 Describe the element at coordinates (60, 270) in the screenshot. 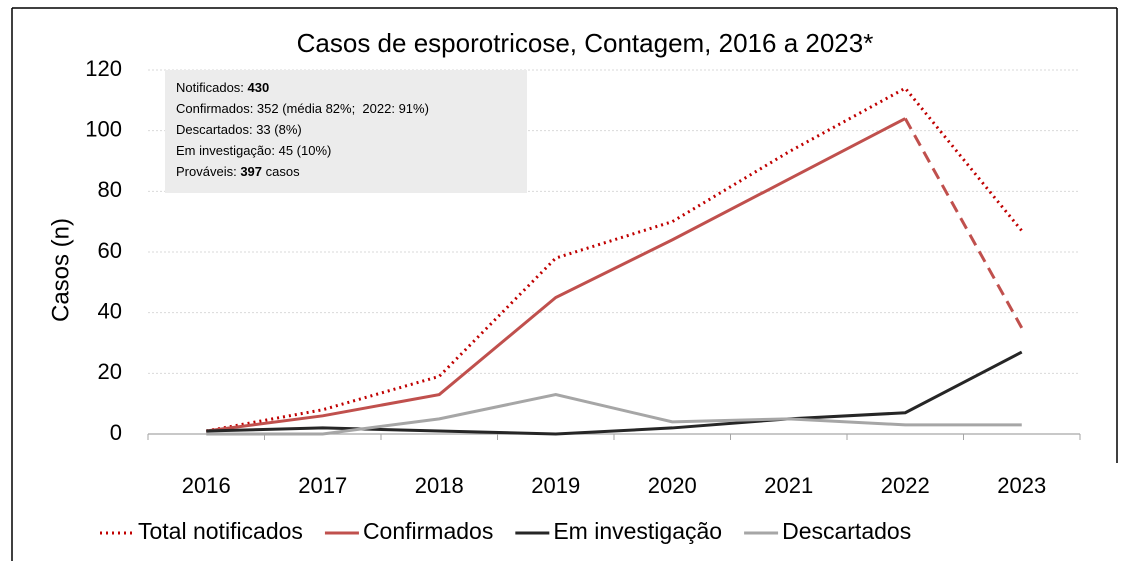

I see `y-axis-label: Casos (n)` at that location.